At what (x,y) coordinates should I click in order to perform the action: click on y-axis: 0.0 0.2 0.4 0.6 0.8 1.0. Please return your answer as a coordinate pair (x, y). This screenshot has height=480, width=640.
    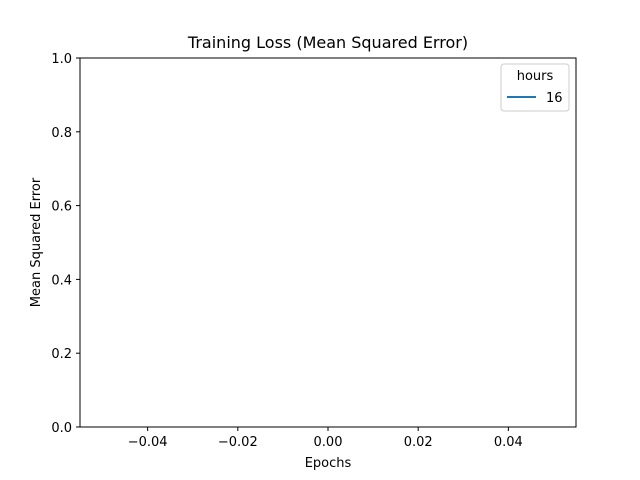
    Looking at the image, I should click on (65, 244).